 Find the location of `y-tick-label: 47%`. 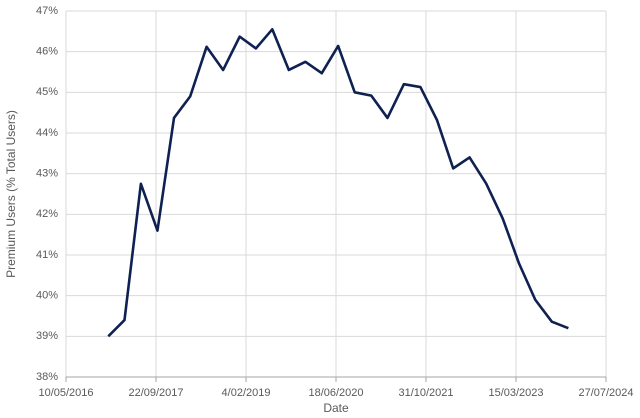

y-tick-label: 47% is located at coordinates (47, 11).